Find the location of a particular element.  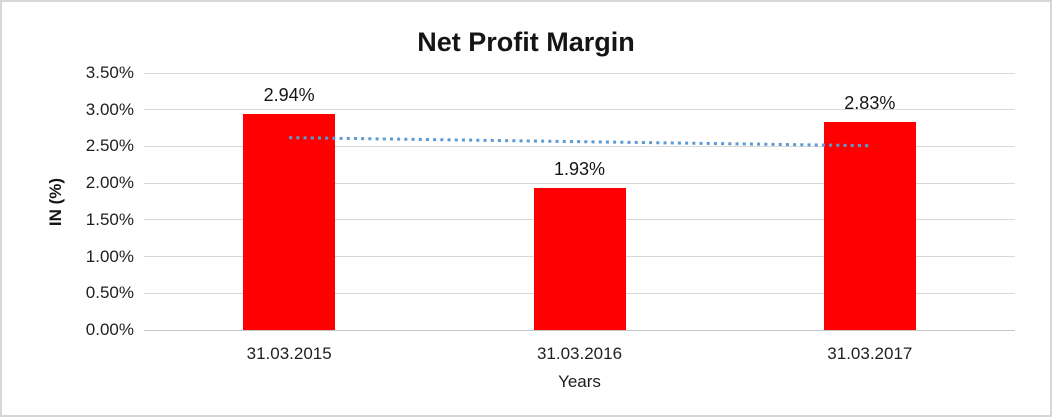

y-tick-label: 0.50% is located at coordinates (109, 293).